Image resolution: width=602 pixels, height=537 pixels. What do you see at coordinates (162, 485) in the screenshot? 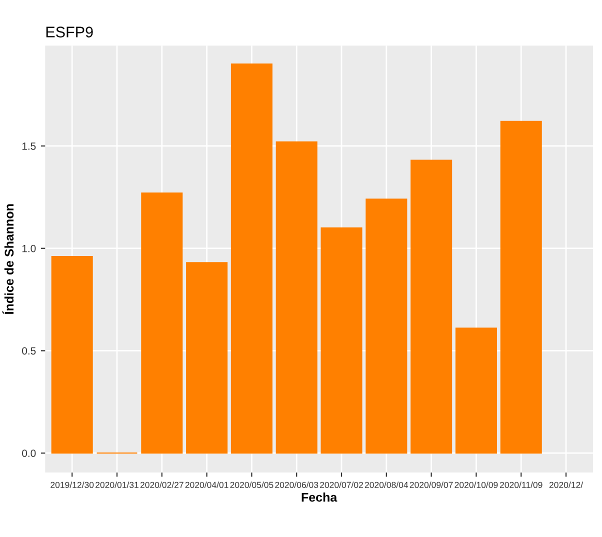
I see `x-tick-label: 2020/02/27` at bounding box center [162, 485].